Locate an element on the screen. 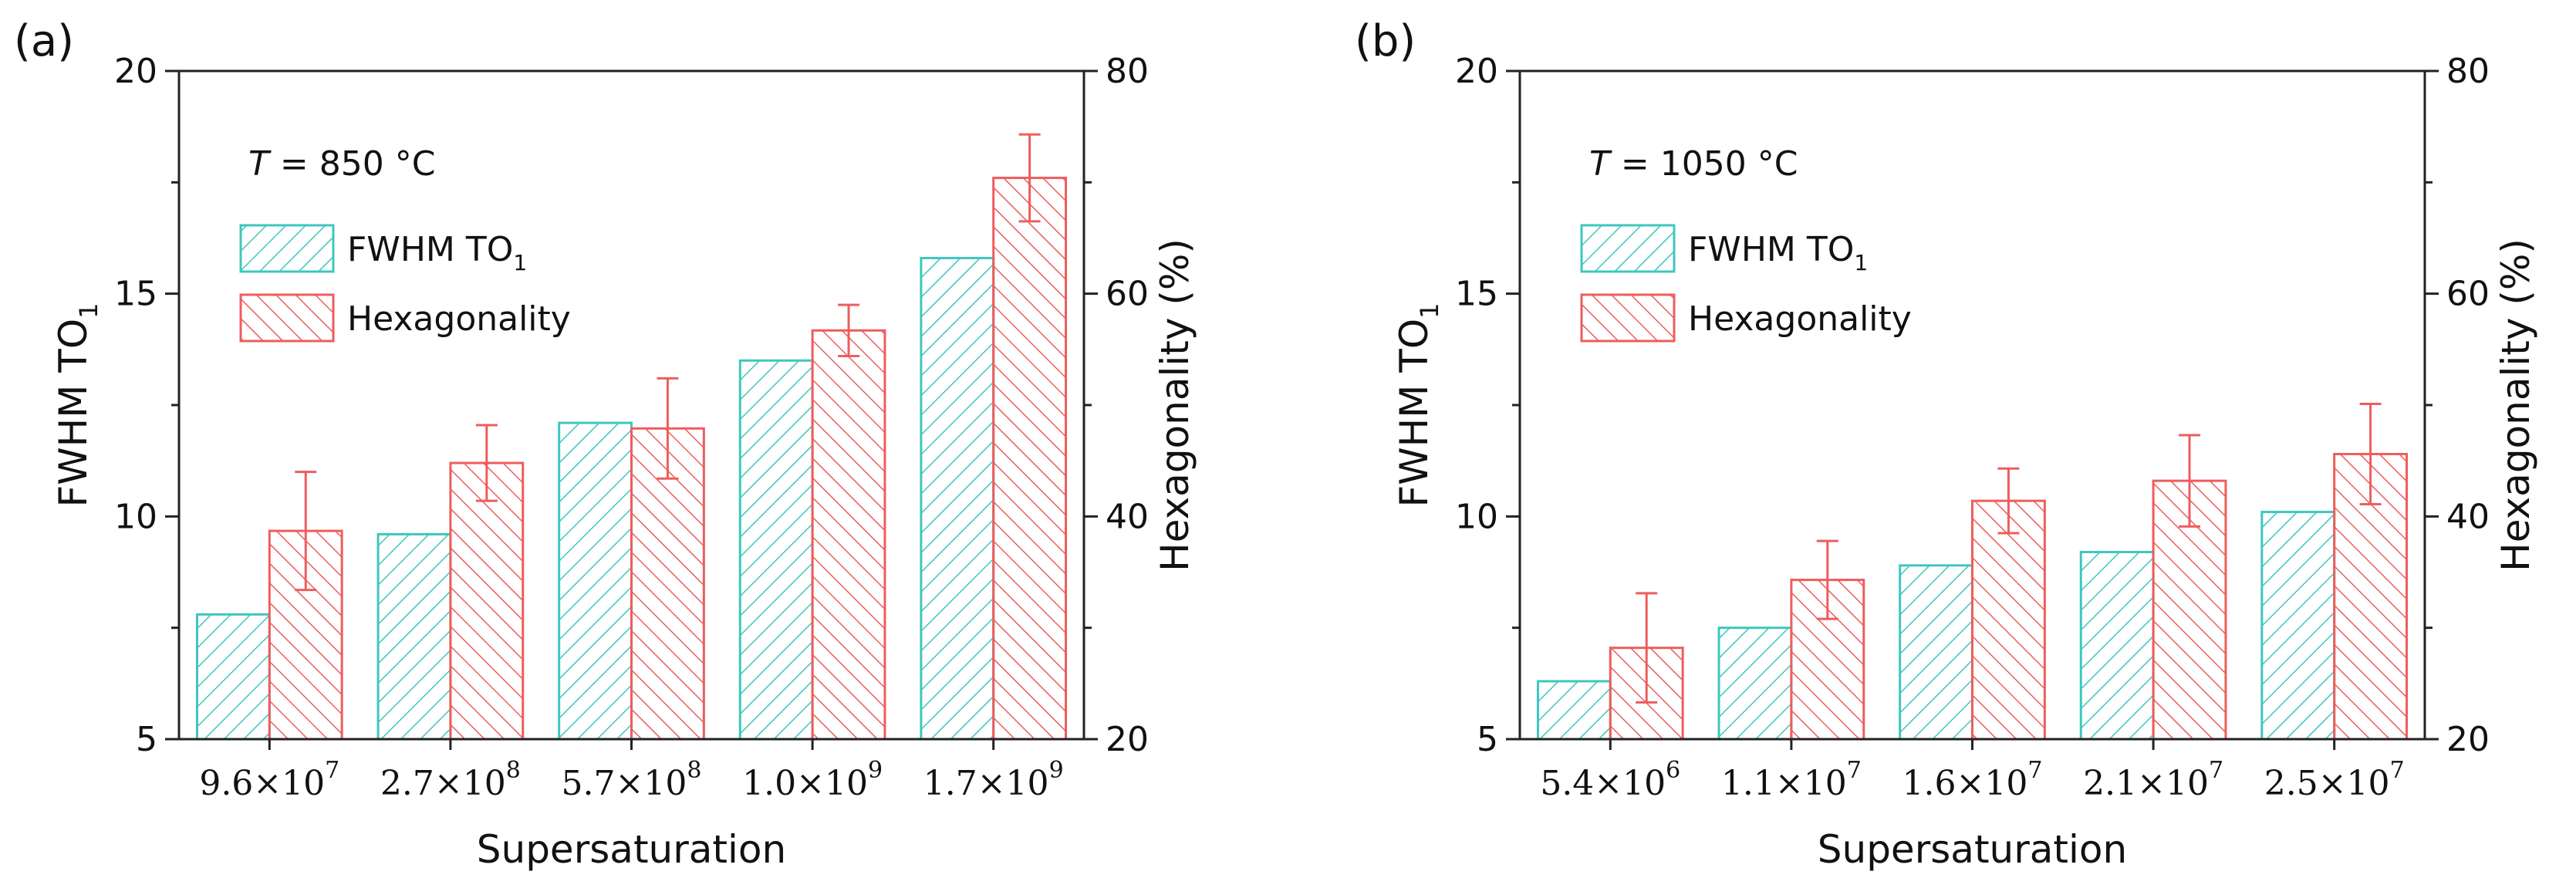 Image resolution: width=2576 pixels, height=895 pixels. x-tick-label: 1.0×10⁹ is located at coordinates (813, 780).